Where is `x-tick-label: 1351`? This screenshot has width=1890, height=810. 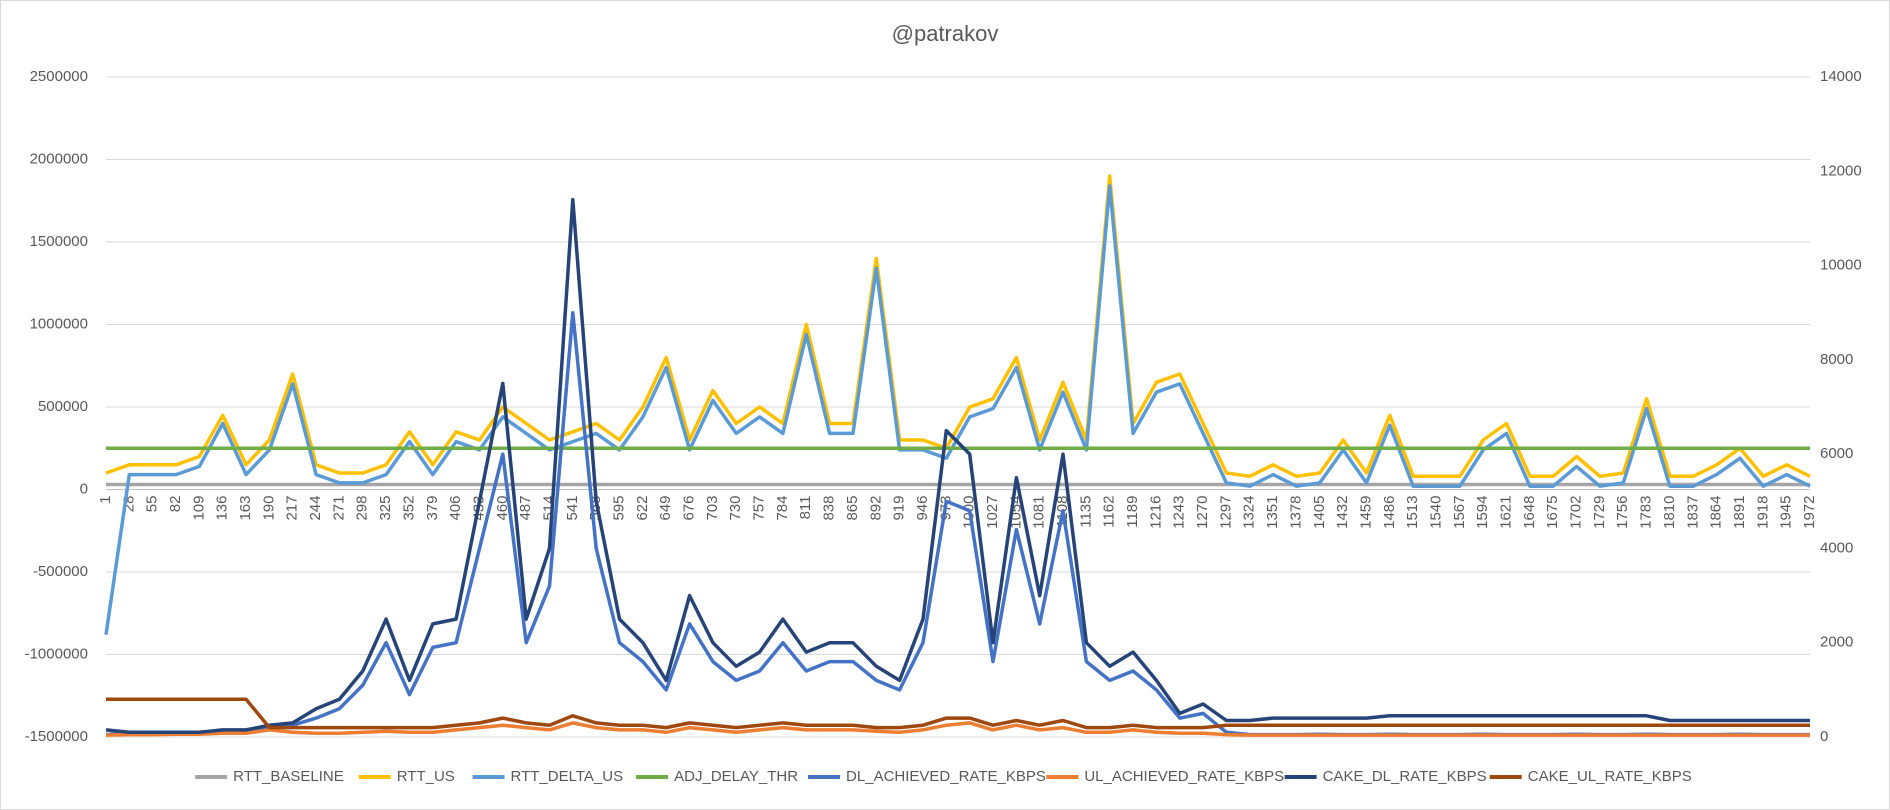 x-tick-label: 1351 is located at coordinates (1272, 512).